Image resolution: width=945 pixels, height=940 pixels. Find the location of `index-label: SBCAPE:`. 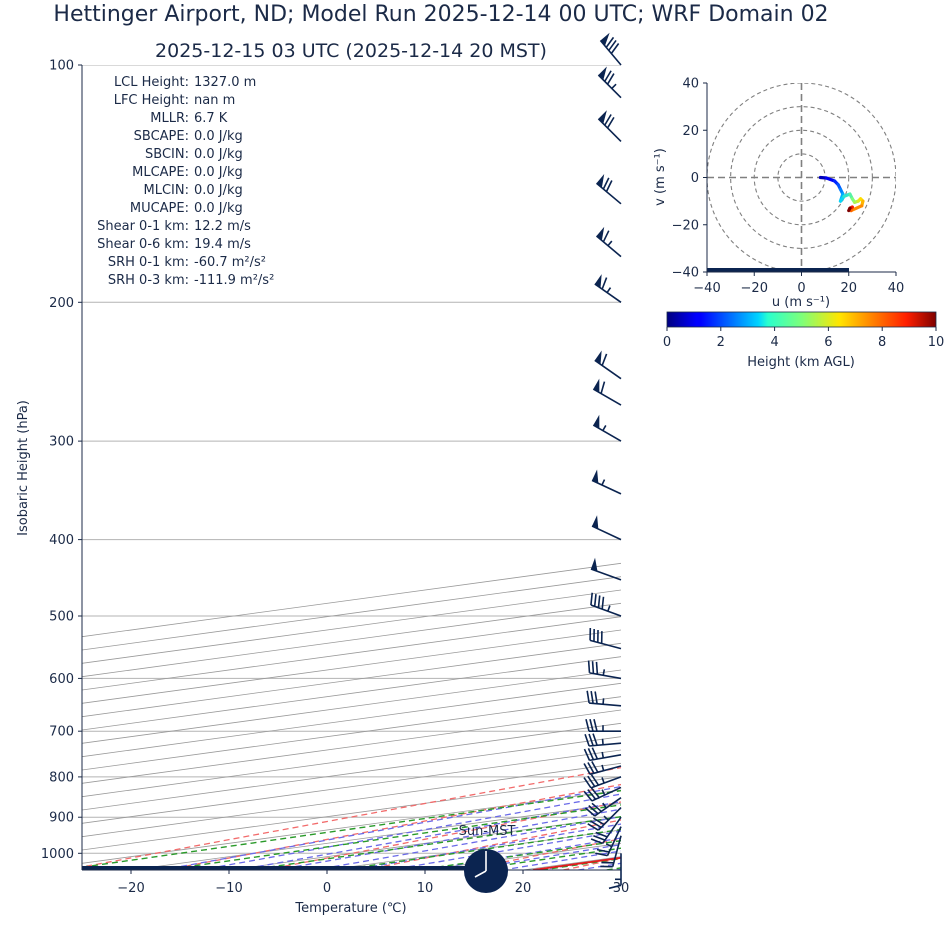

index-label: SBCAPE: is located at coordinates (161, 136).